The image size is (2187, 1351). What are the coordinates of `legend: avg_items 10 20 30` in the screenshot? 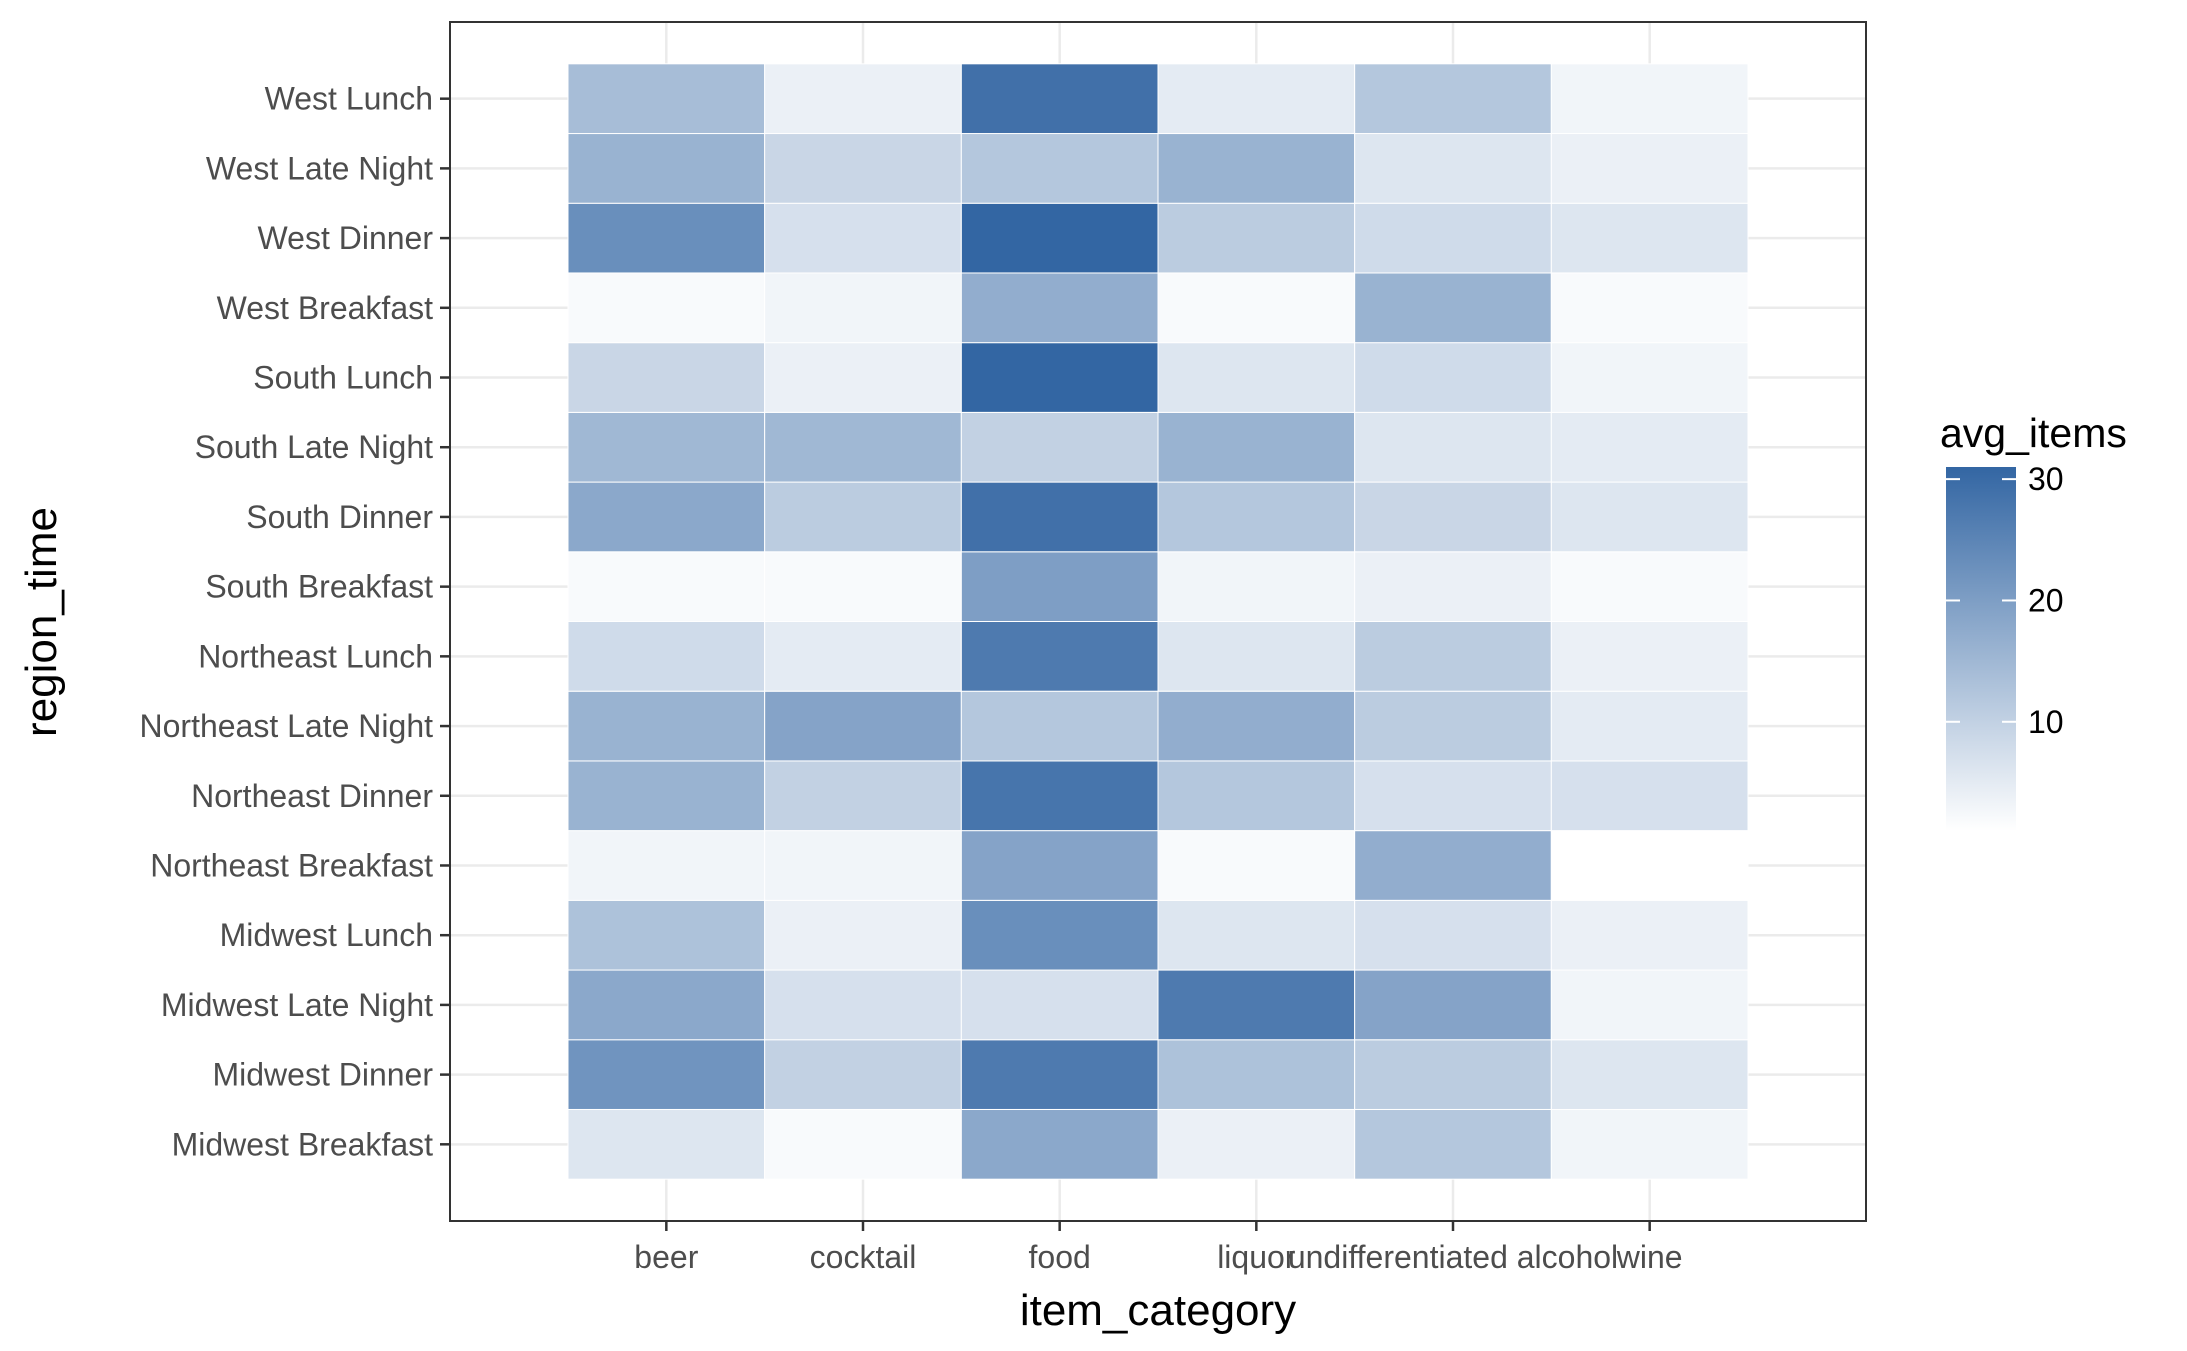 It's located at (2033, 620).